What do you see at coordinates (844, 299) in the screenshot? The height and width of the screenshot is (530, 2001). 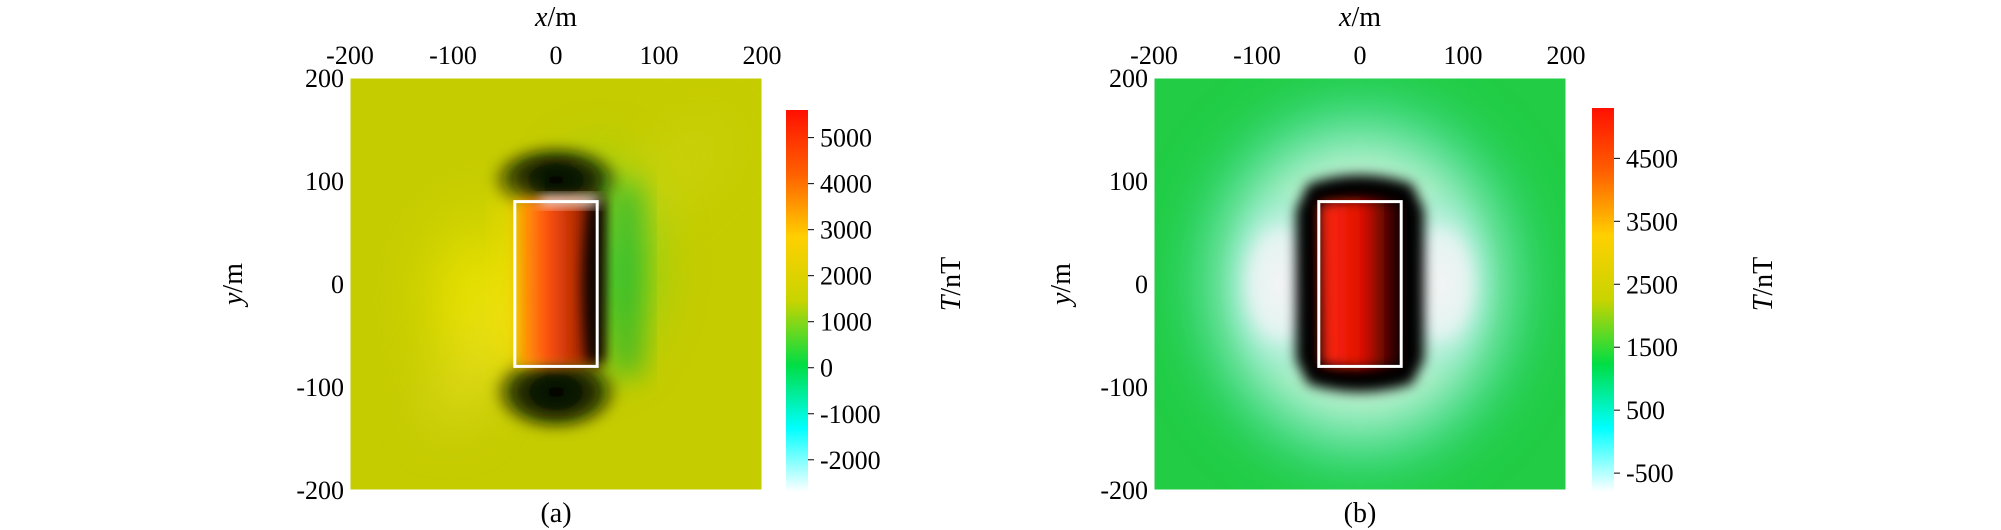 I see `colorbar-a-ticks: 5000 4000 3000 2000 1000 0 -1000 -2000` at bounding box center [844, 299].